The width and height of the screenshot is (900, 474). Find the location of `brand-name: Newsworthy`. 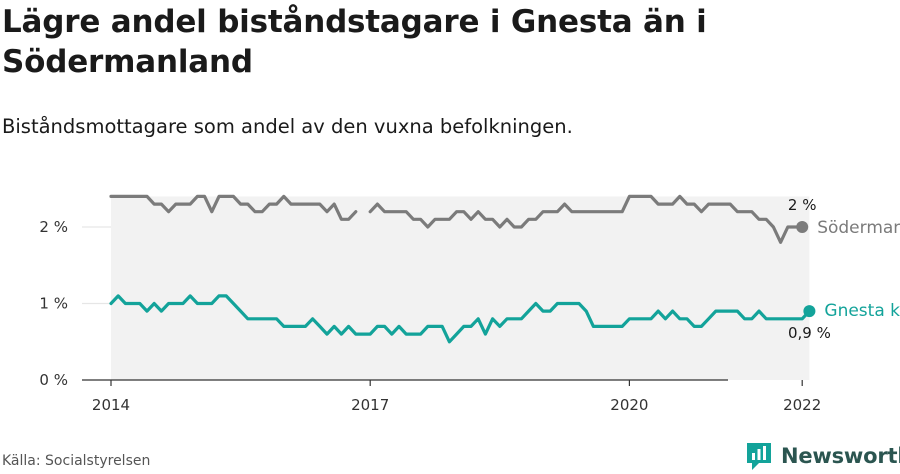

brand-name: Newsworthy is located at coordinates (840, 456).